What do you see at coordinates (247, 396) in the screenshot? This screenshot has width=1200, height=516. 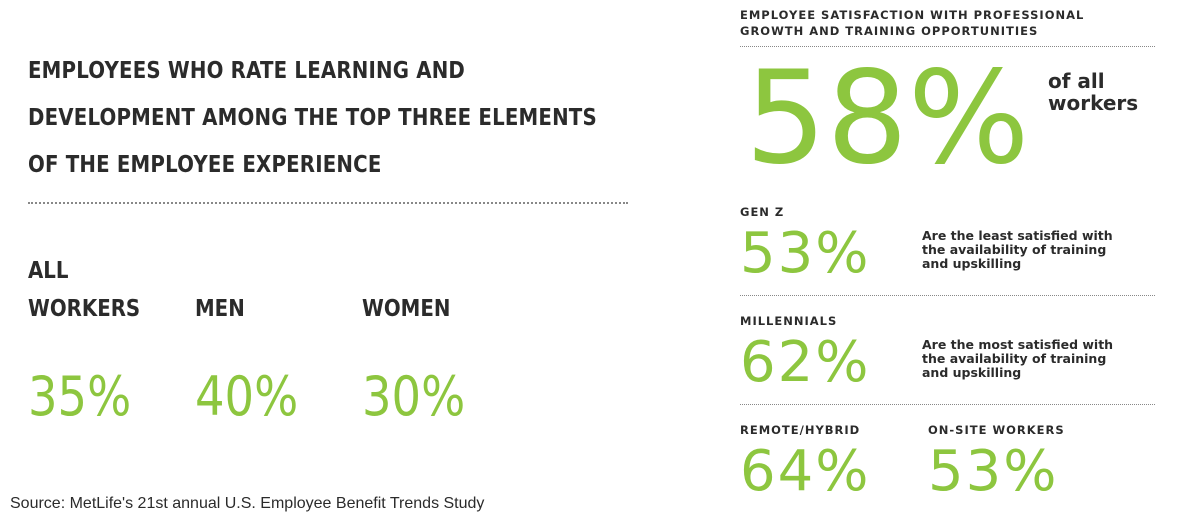 I see `group-value: 40%` at bounding box center [247, 396].